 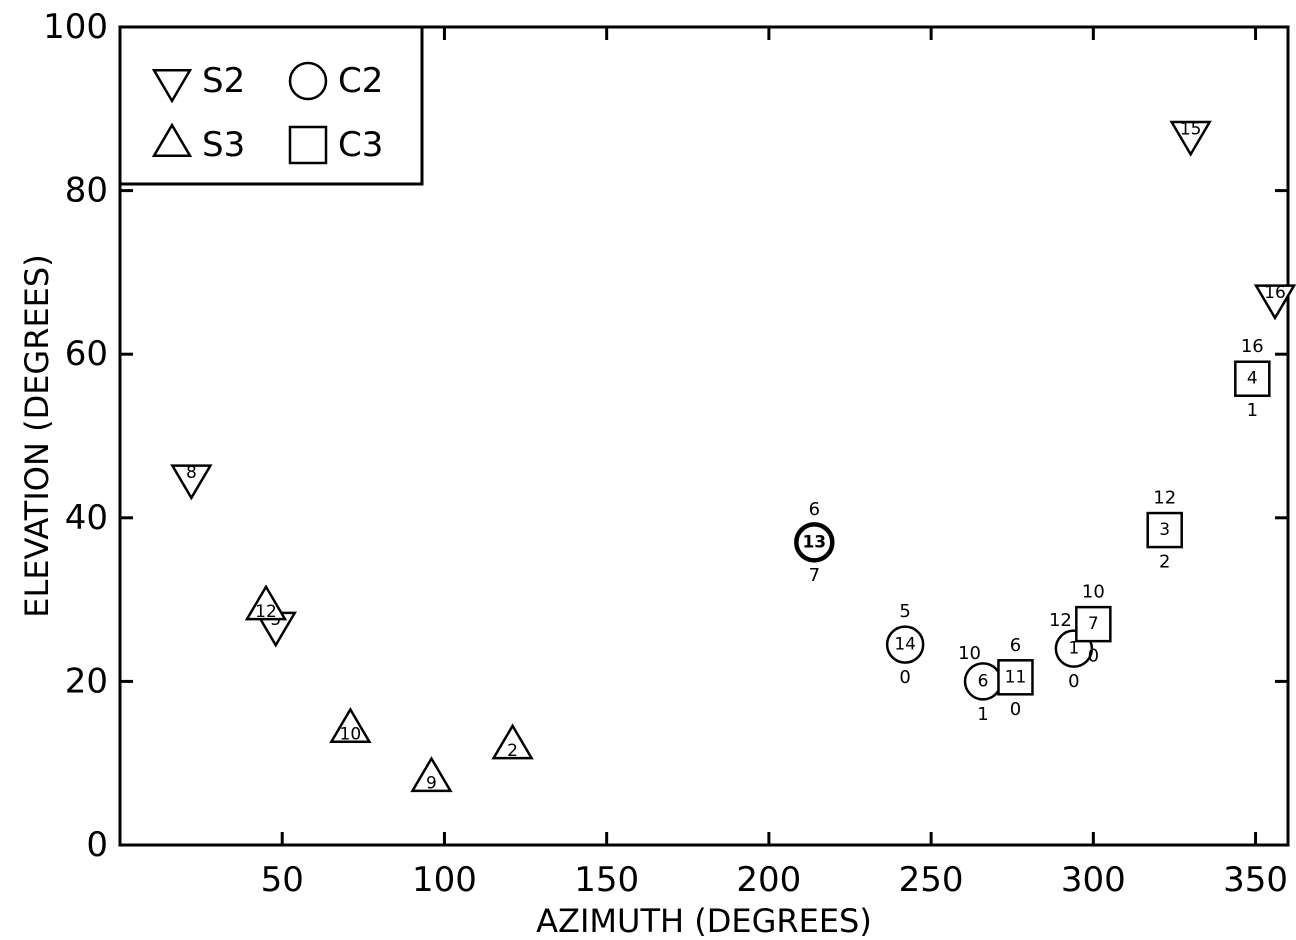 I want to click on point-label: 1, so click(x=1073, y=649).